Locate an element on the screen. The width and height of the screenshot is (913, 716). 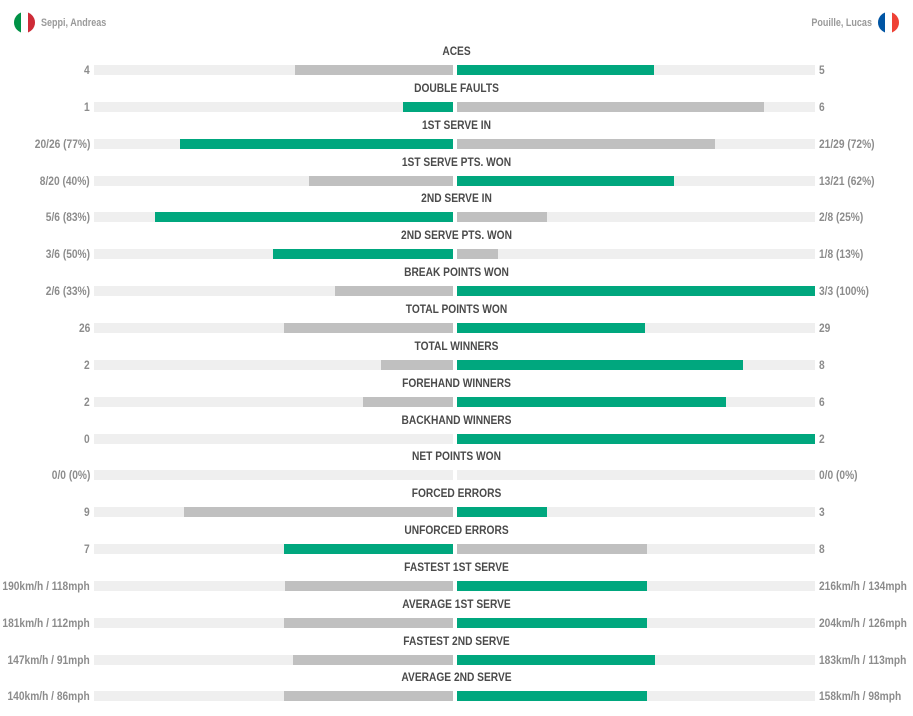
stat-value-right: 6 is located at coordinates (822, 106).